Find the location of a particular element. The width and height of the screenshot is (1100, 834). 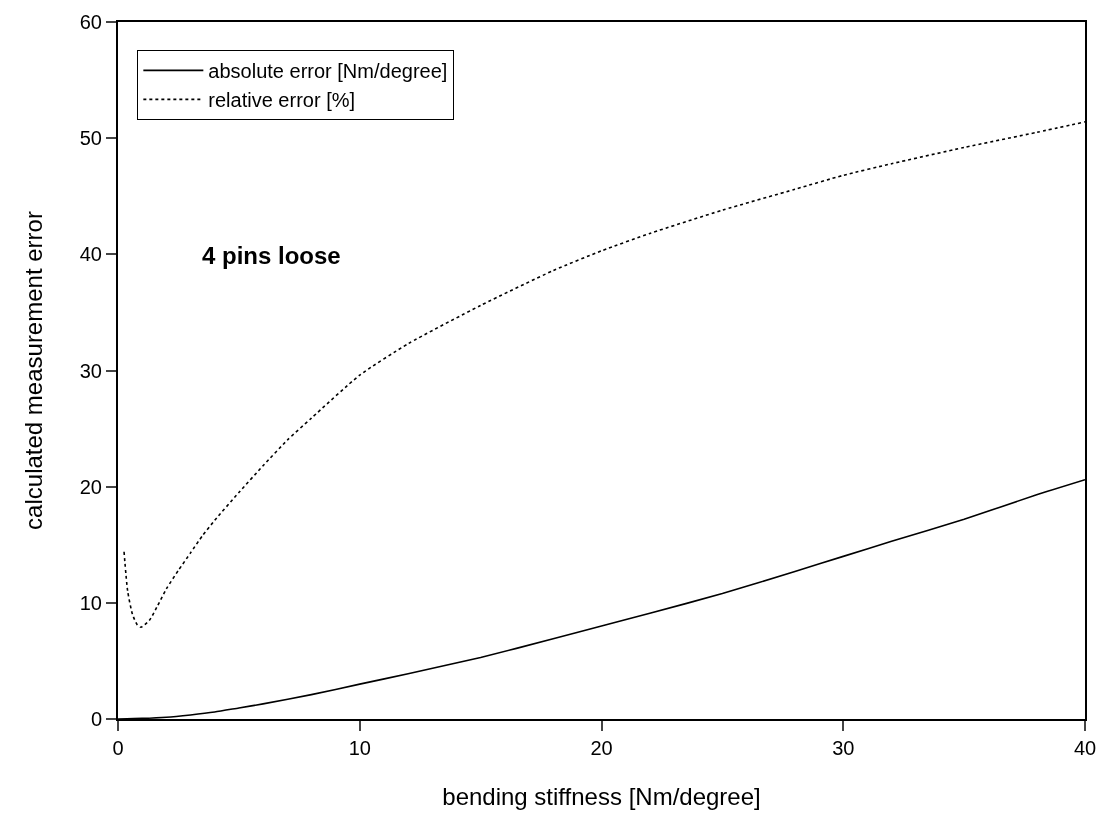

legend-label: relative error [%] is located at coordinates (282, 100).